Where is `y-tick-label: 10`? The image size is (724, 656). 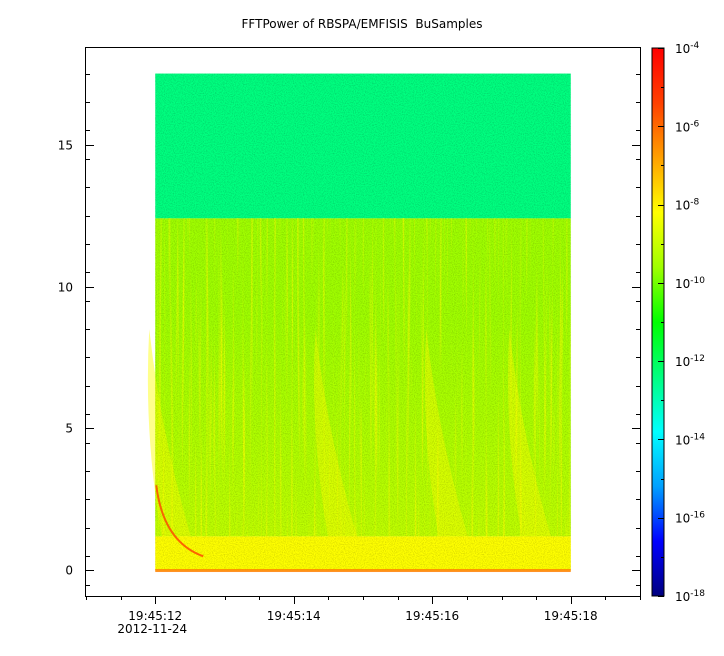
y-tick-label: 10 is located at coordinates (65, 288).